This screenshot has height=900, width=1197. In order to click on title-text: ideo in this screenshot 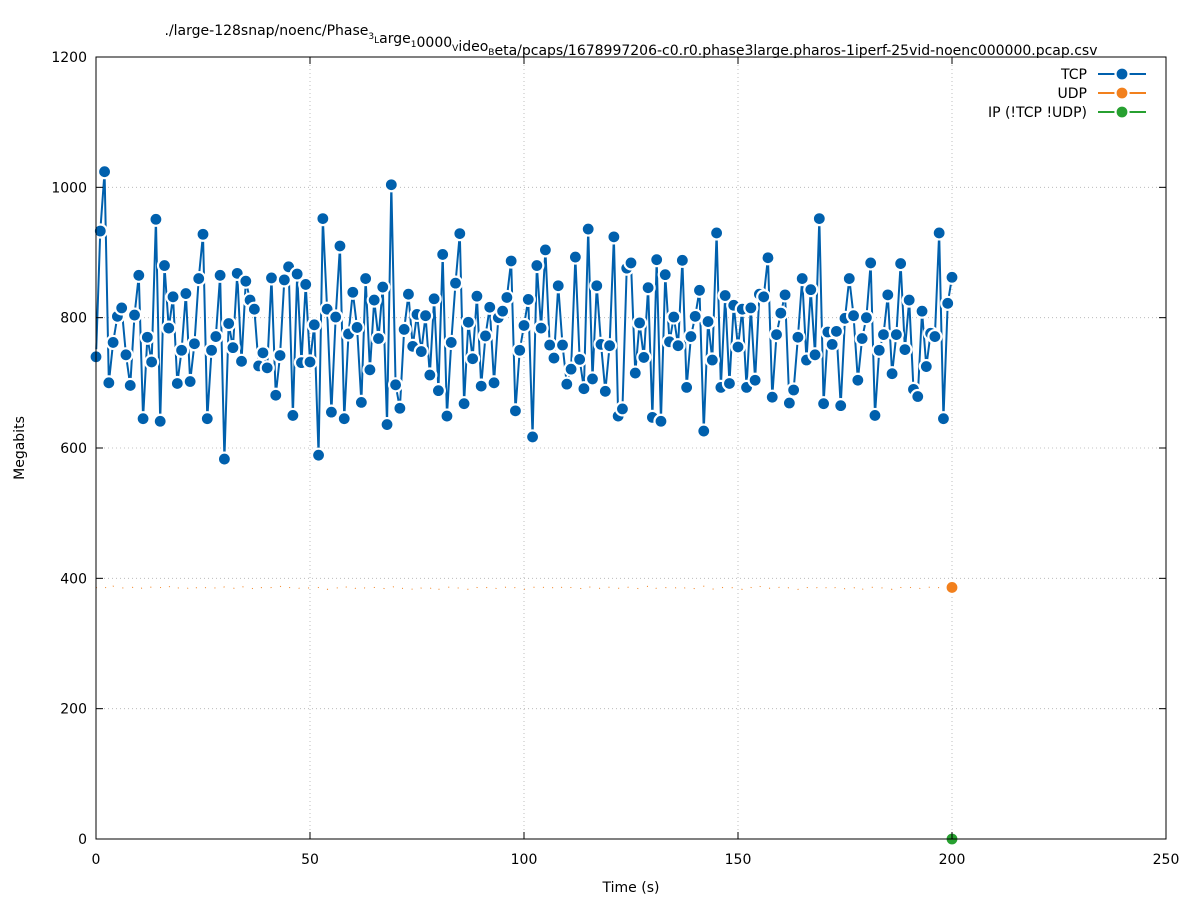, I will do `click(473, 47)`.